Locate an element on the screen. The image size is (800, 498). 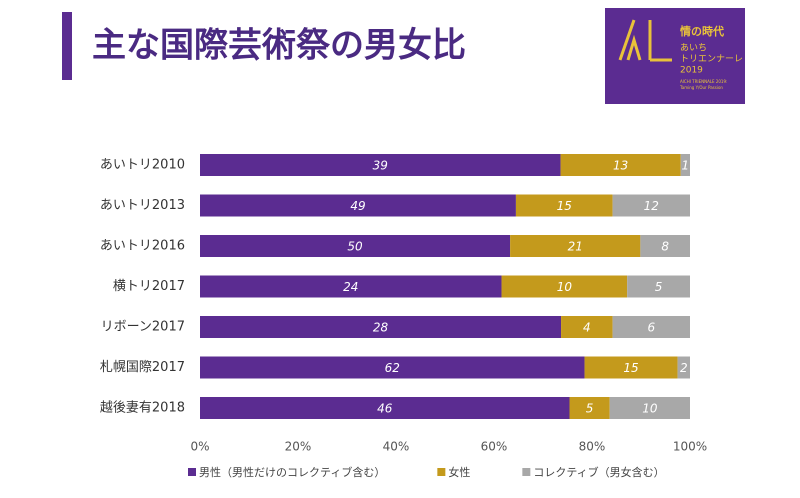
data-label: 50 is located at coordinates (355, 247).